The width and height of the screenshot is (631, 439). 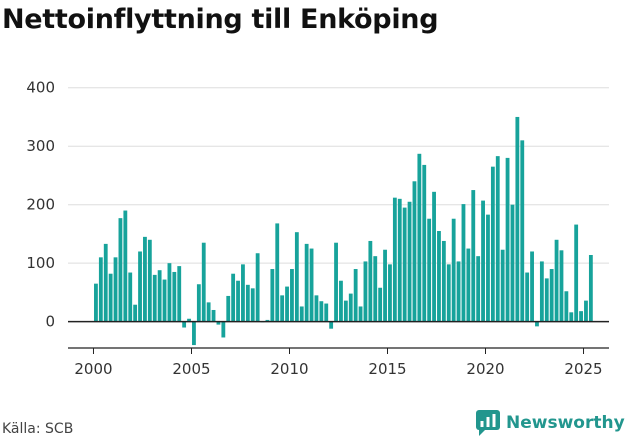 What do you see at coordinates (38, 429) in the screenshot?
I see `source-label: Källa: SCB` at bounding box center [38, 429].